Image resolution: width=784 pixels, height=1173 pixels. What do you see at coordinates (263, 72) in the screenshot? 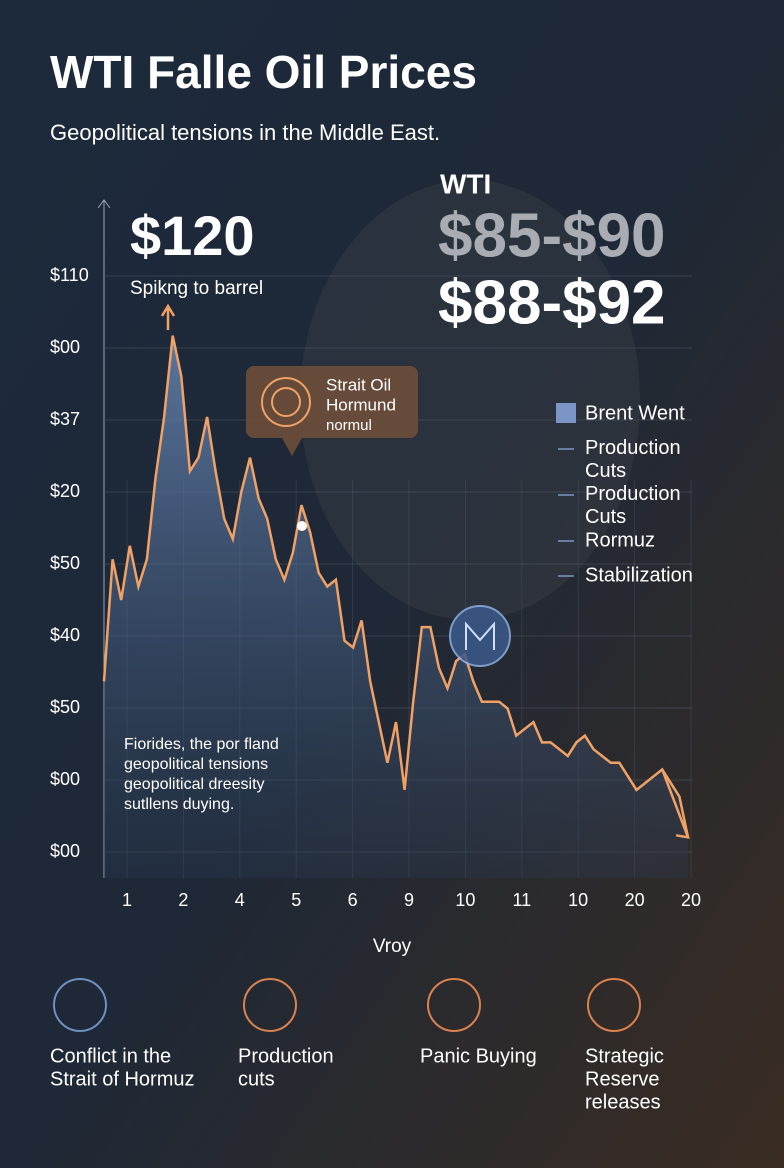
I see `title: WTI Falle Oil Prices` at bounding box center [263, 72].